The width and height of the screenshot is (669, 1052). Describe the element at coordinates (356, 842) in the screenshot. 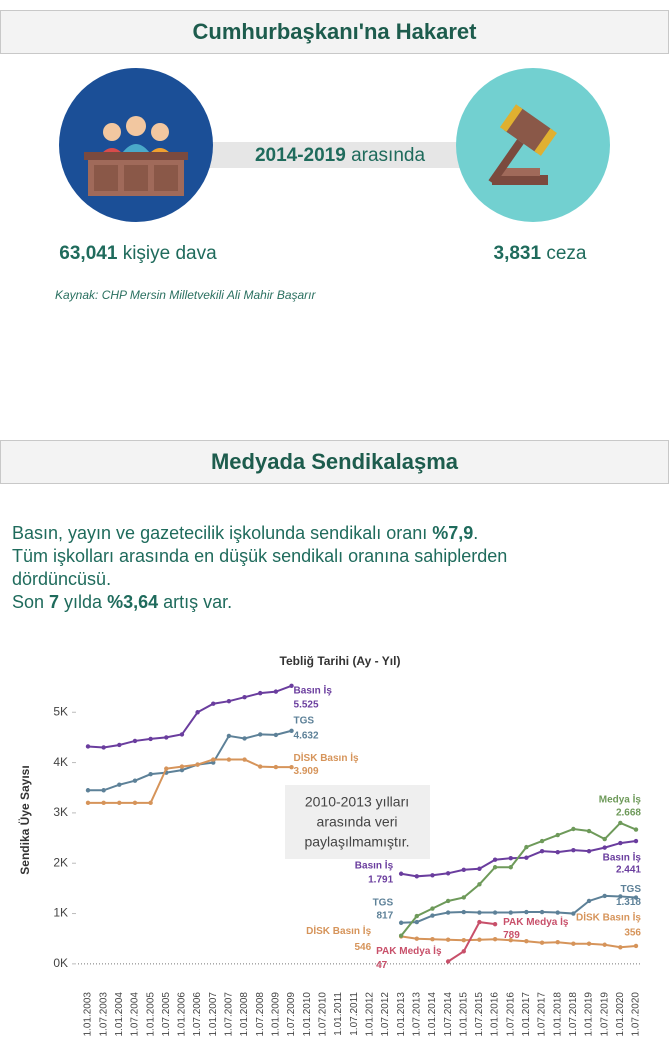

I see `annotation: paylaşılmamıştır.` at that location.